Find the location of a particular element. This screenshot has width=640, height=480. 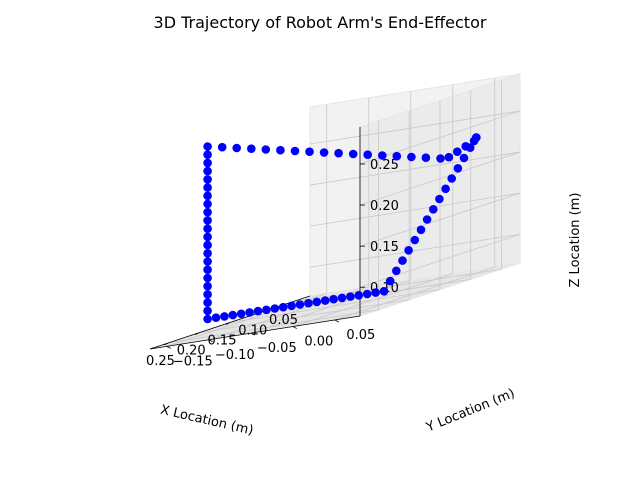

y-axis-line is located at coordinates (255, 332).